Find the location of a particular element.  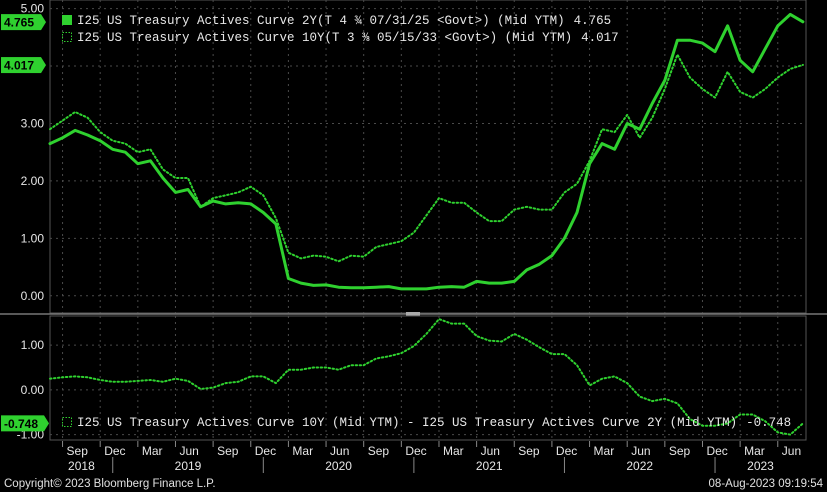

legend-2y-swatch is located at coordinates (67, 20).